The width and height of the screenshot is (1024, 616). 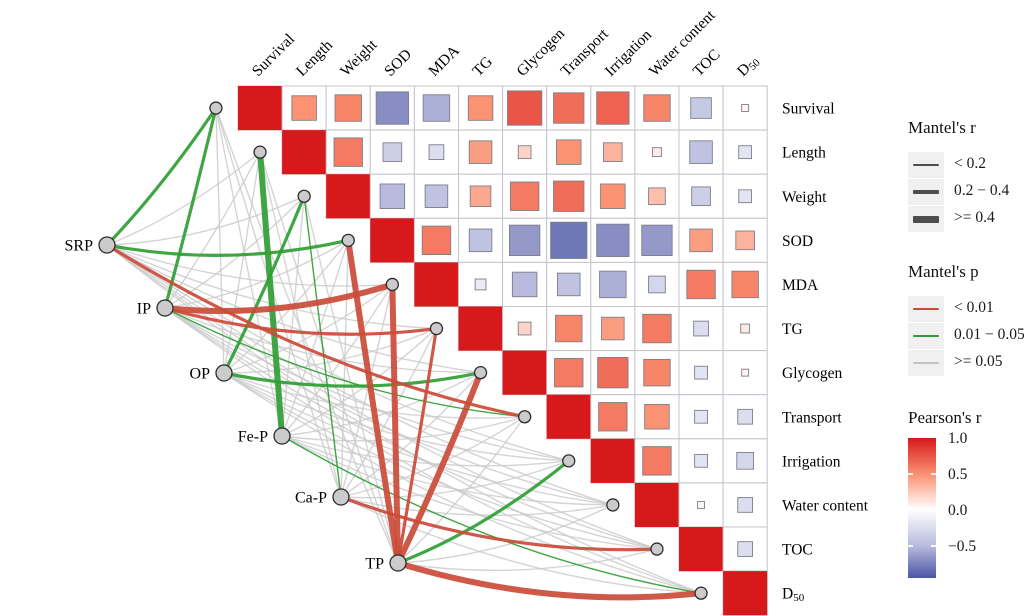 I want to click on node-label-TP: TP, so click(x=374, y=564).